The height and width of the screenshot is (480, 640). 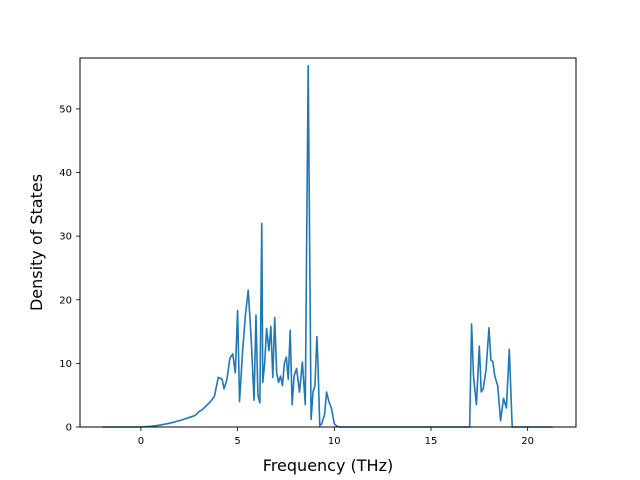 What do you see at coordinates (69, 428) in the screenshot?
I see `y-tick-label: 0` at bounding box center [69, 428].